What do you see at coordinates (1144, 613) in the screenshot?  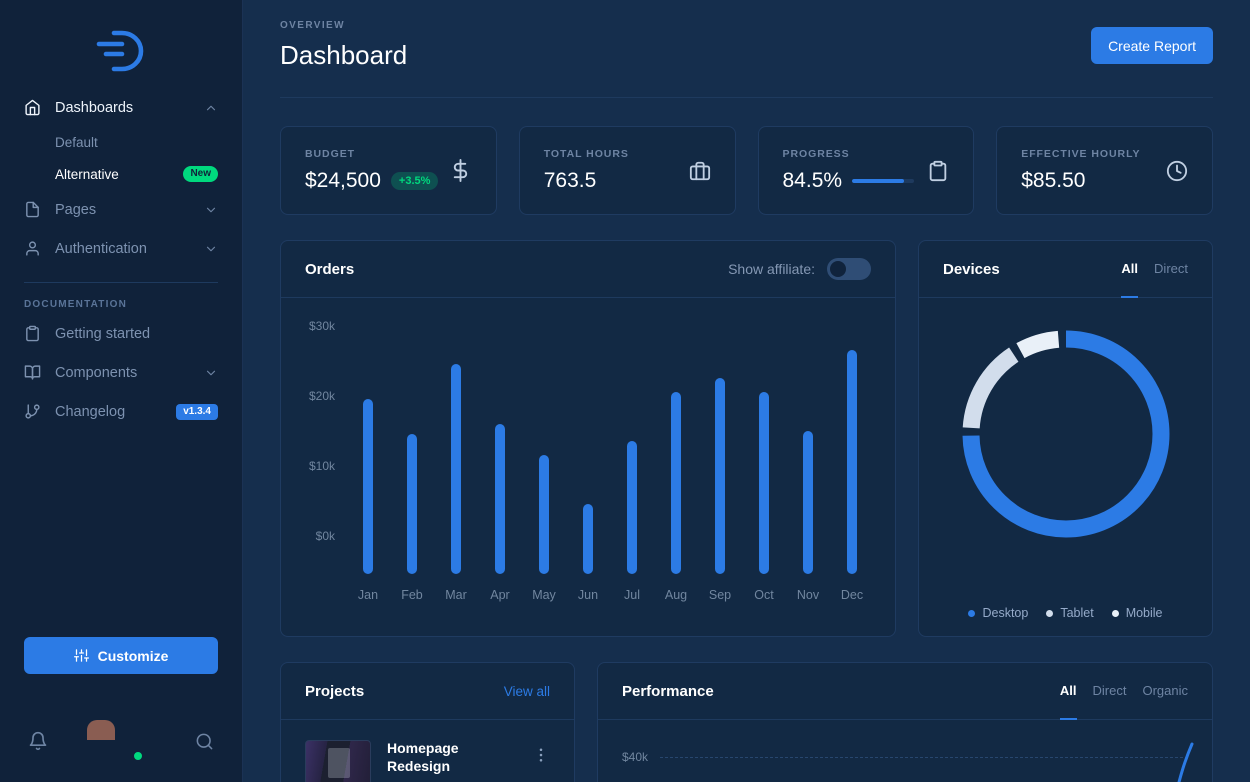 I see `legend-label: Mobile` at bounding box center [1144, 613].